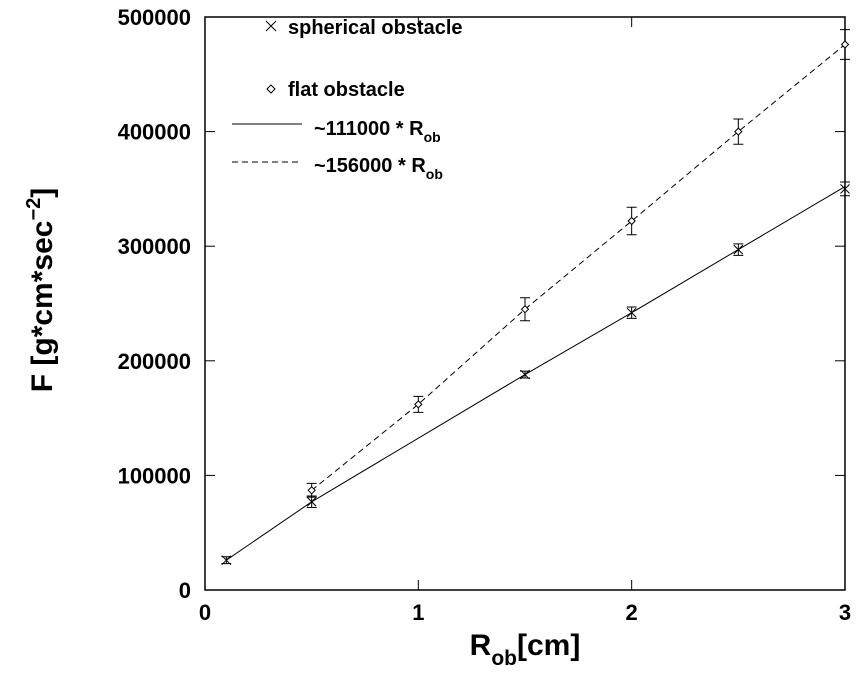  Describe the element at coordinates (154, 246) in the screenshot. I see `y-tick-label-3: 300000` at that location.